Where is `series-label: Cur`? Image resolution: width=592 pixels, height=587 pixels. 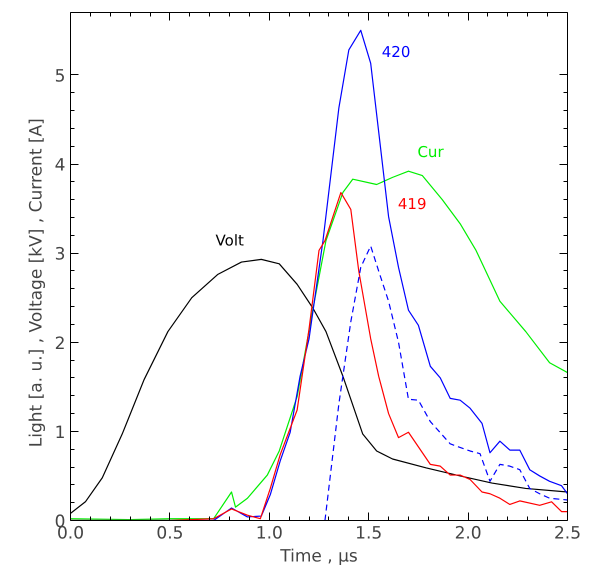
series-label: Cur is located at coordinates (430, 152).